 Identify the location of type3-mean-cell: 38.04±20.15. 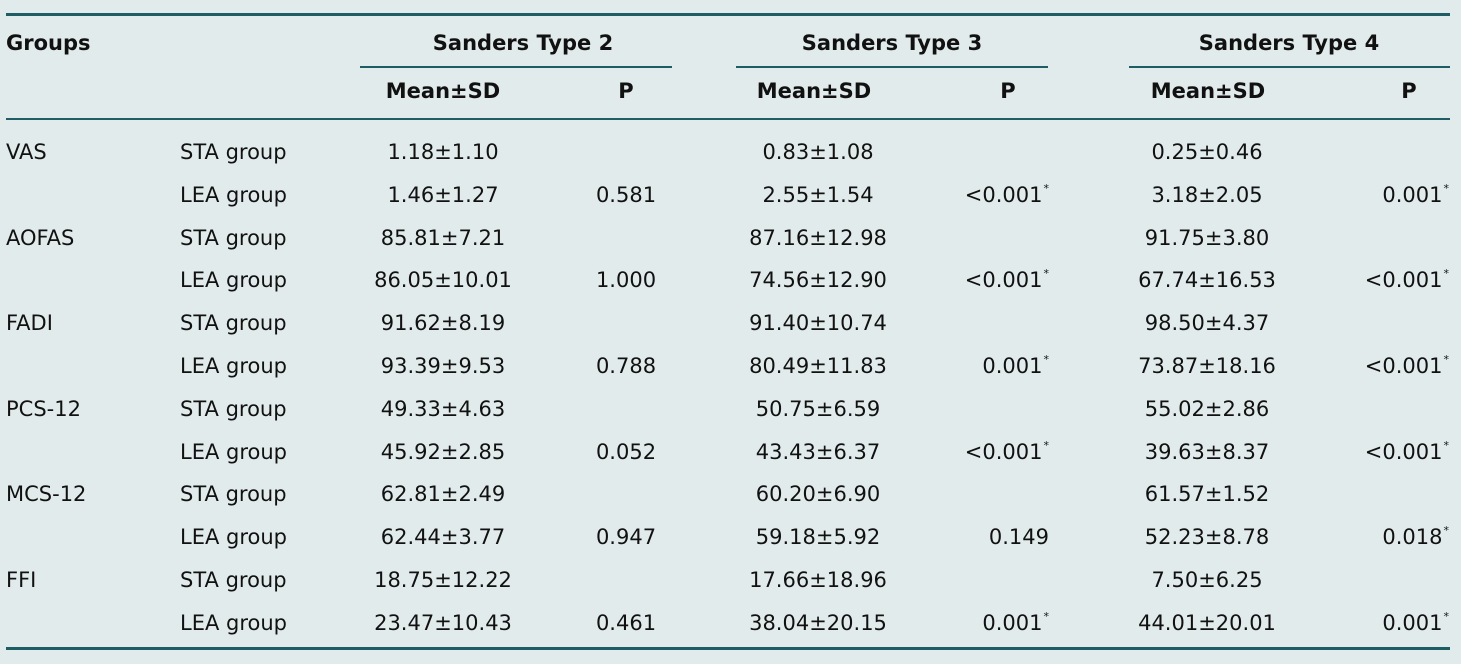
(818, 623).